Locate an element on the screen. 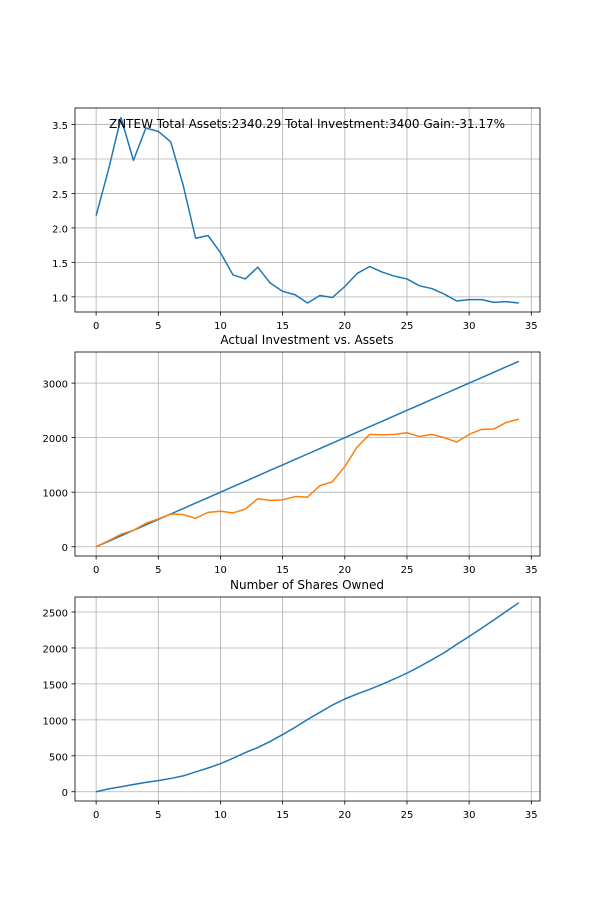 Image resolution: width=600 pixels, height=900 pixels. y-tick-label: 2.0 is located at coordinates (60, 229).